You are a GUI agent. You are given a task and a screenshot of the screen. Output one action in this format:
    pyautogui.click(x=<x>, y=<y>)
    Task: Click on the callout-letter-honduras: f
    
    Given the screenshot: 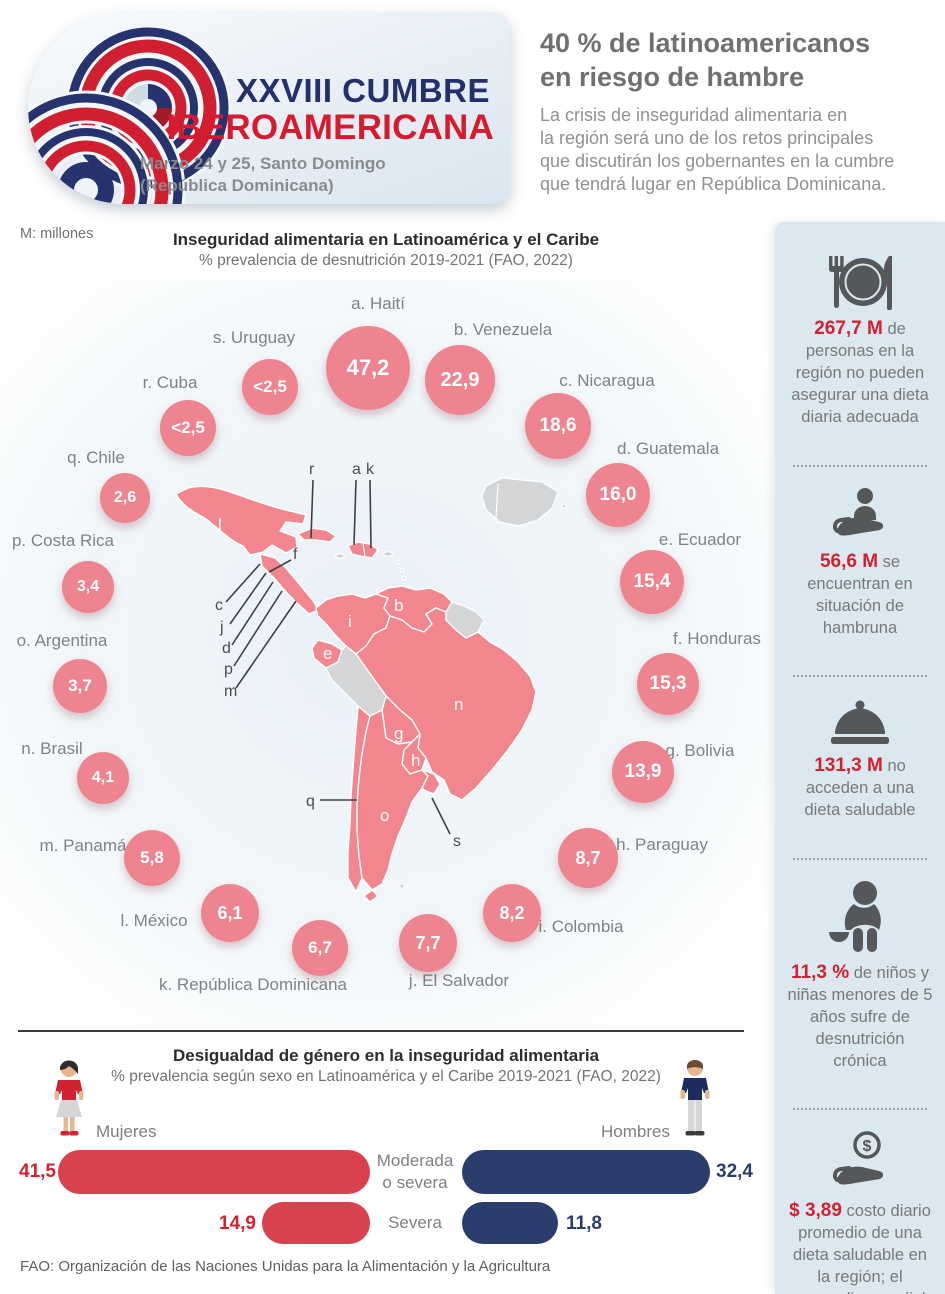 What is the action you would take?
    pyautogui.click(x=295, y=554)
    